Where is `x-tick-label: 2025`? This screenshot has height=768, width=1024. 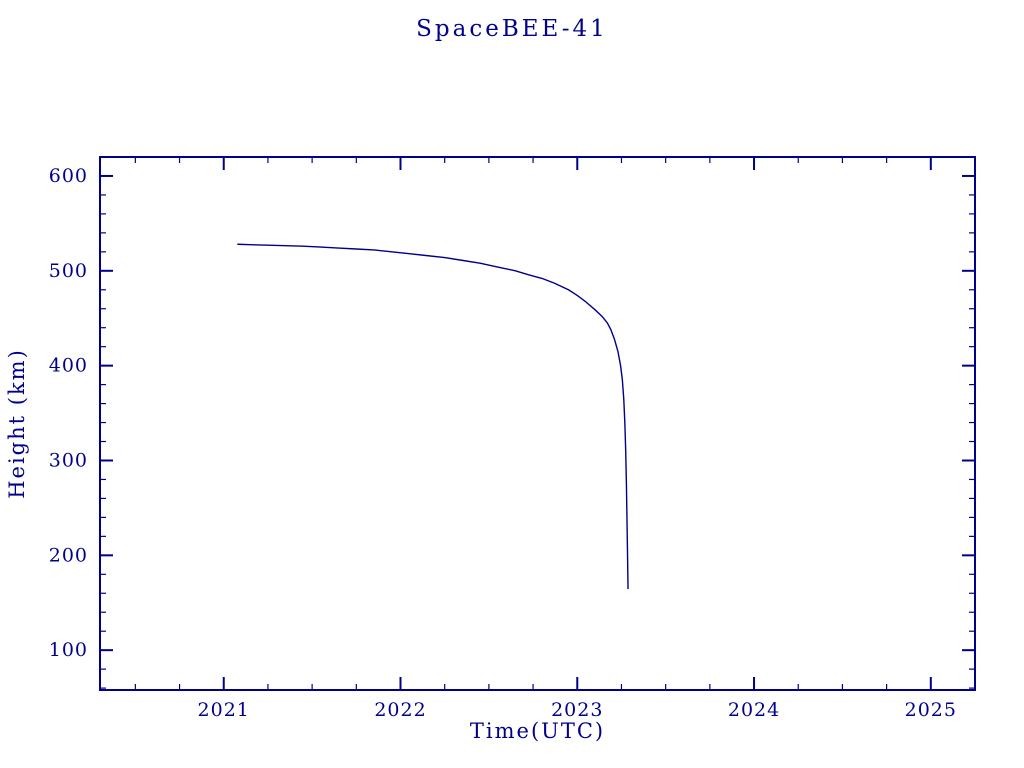 x-tick-label: 2025 is located at coordinates (931, 710).